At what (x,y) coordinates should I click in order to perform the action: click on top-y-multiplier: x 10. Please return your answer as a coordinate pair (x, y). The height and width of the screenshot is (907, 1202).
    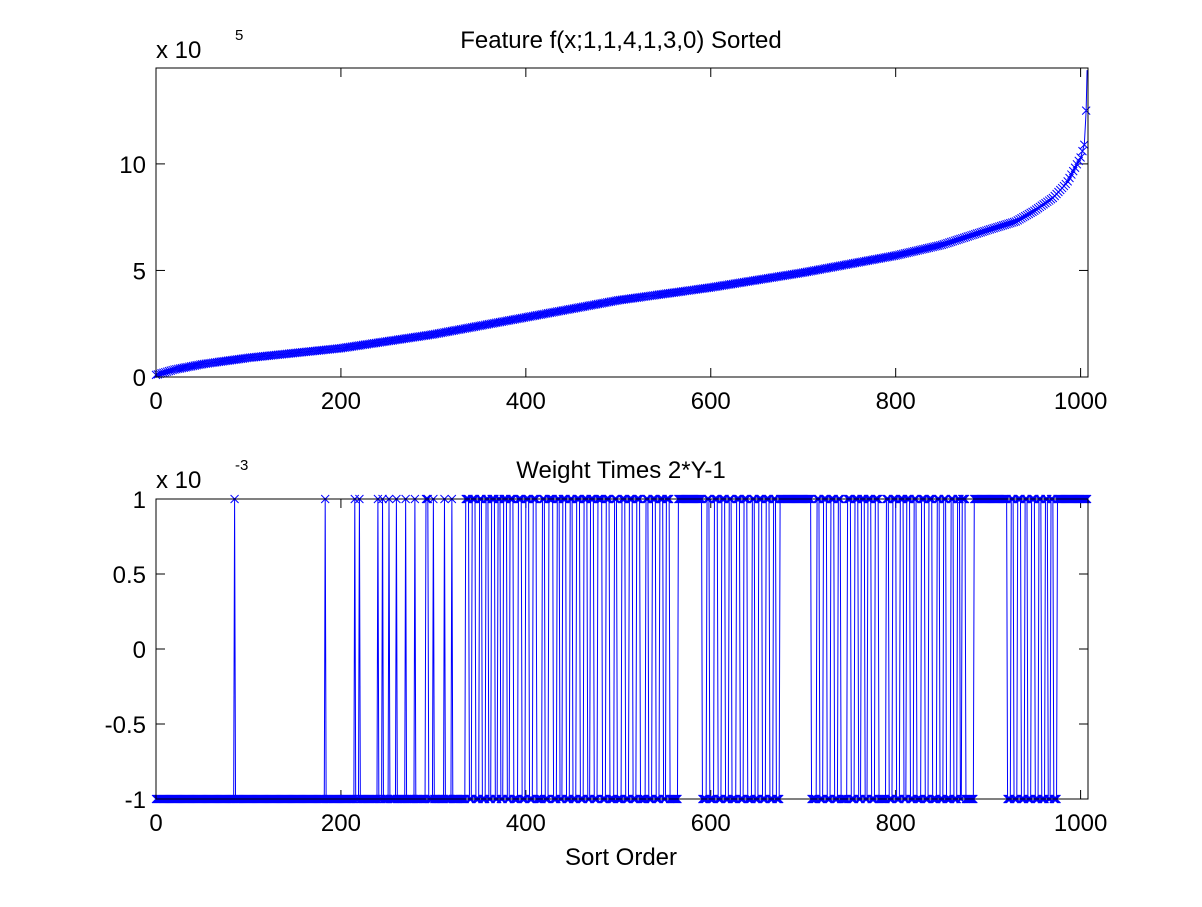
    Looking at the image, I should click on (178, 50).